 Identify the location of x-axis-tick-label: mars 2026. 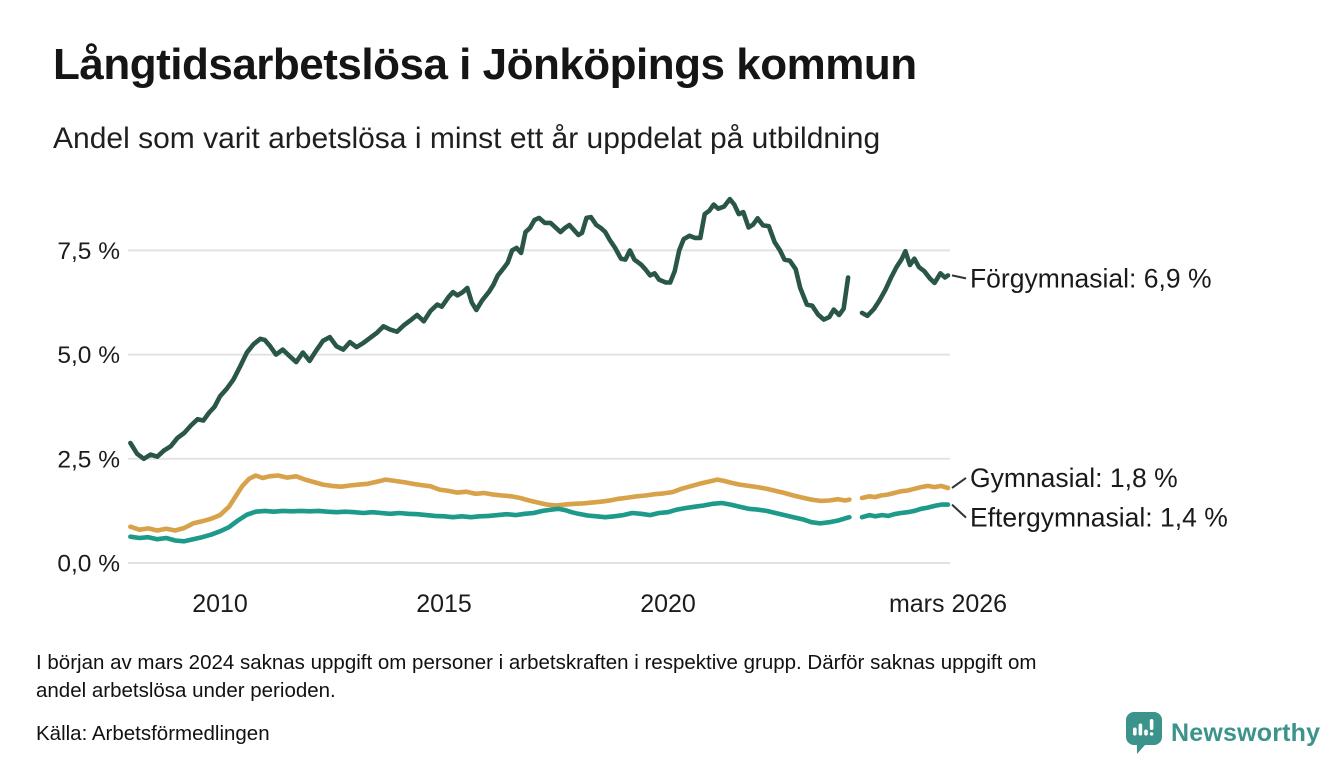
(948, 604).